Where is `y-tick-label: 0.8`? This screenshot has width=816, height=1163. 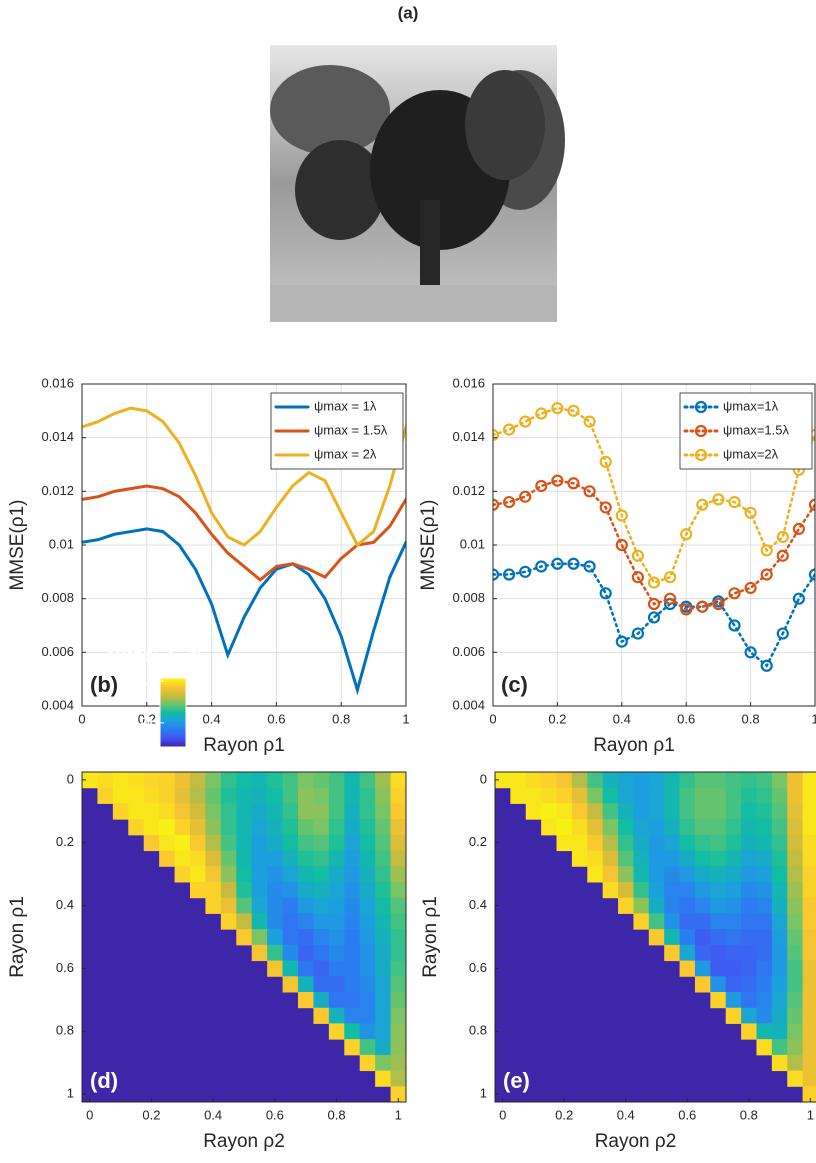
y-tick-label: 0.8 is located at coordinates (478, 1030).